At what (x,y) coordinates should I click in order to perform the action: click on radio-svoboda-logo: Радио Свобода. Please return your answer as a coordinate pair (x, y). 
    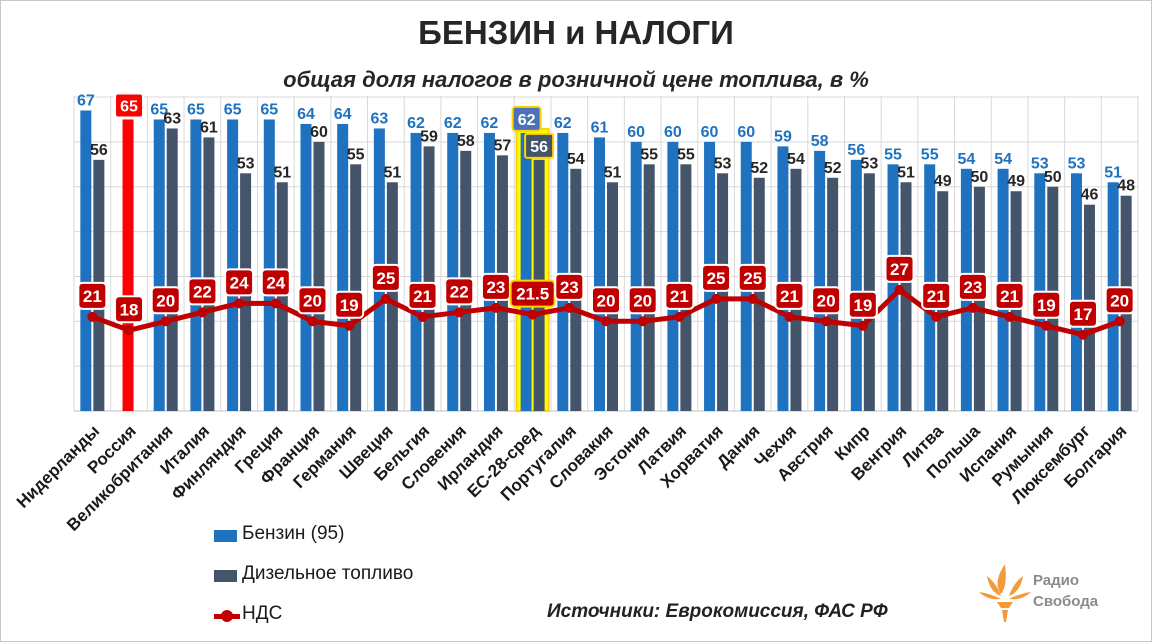
    Looking at the image, I should click on (1042, 591).